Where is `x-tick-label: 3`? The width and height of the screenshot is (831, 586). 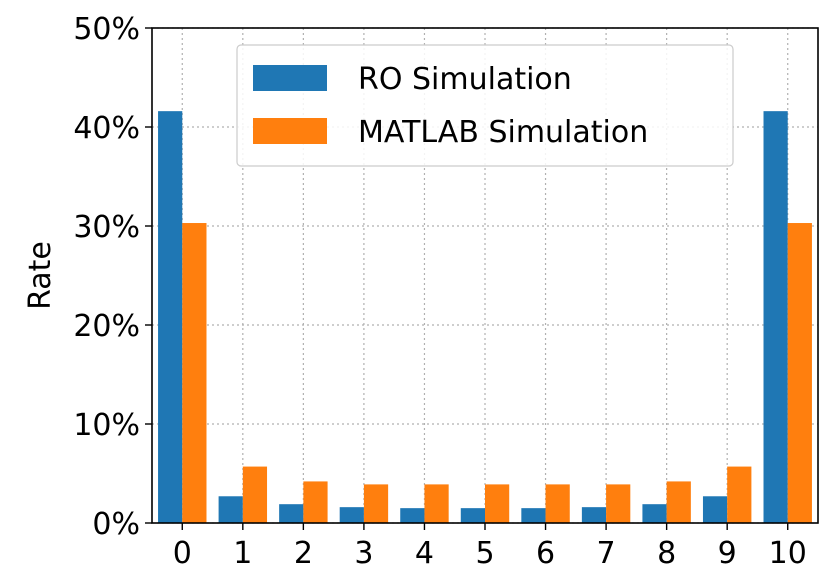
x-tick-label: 3 is located at coordinates (363, 553).